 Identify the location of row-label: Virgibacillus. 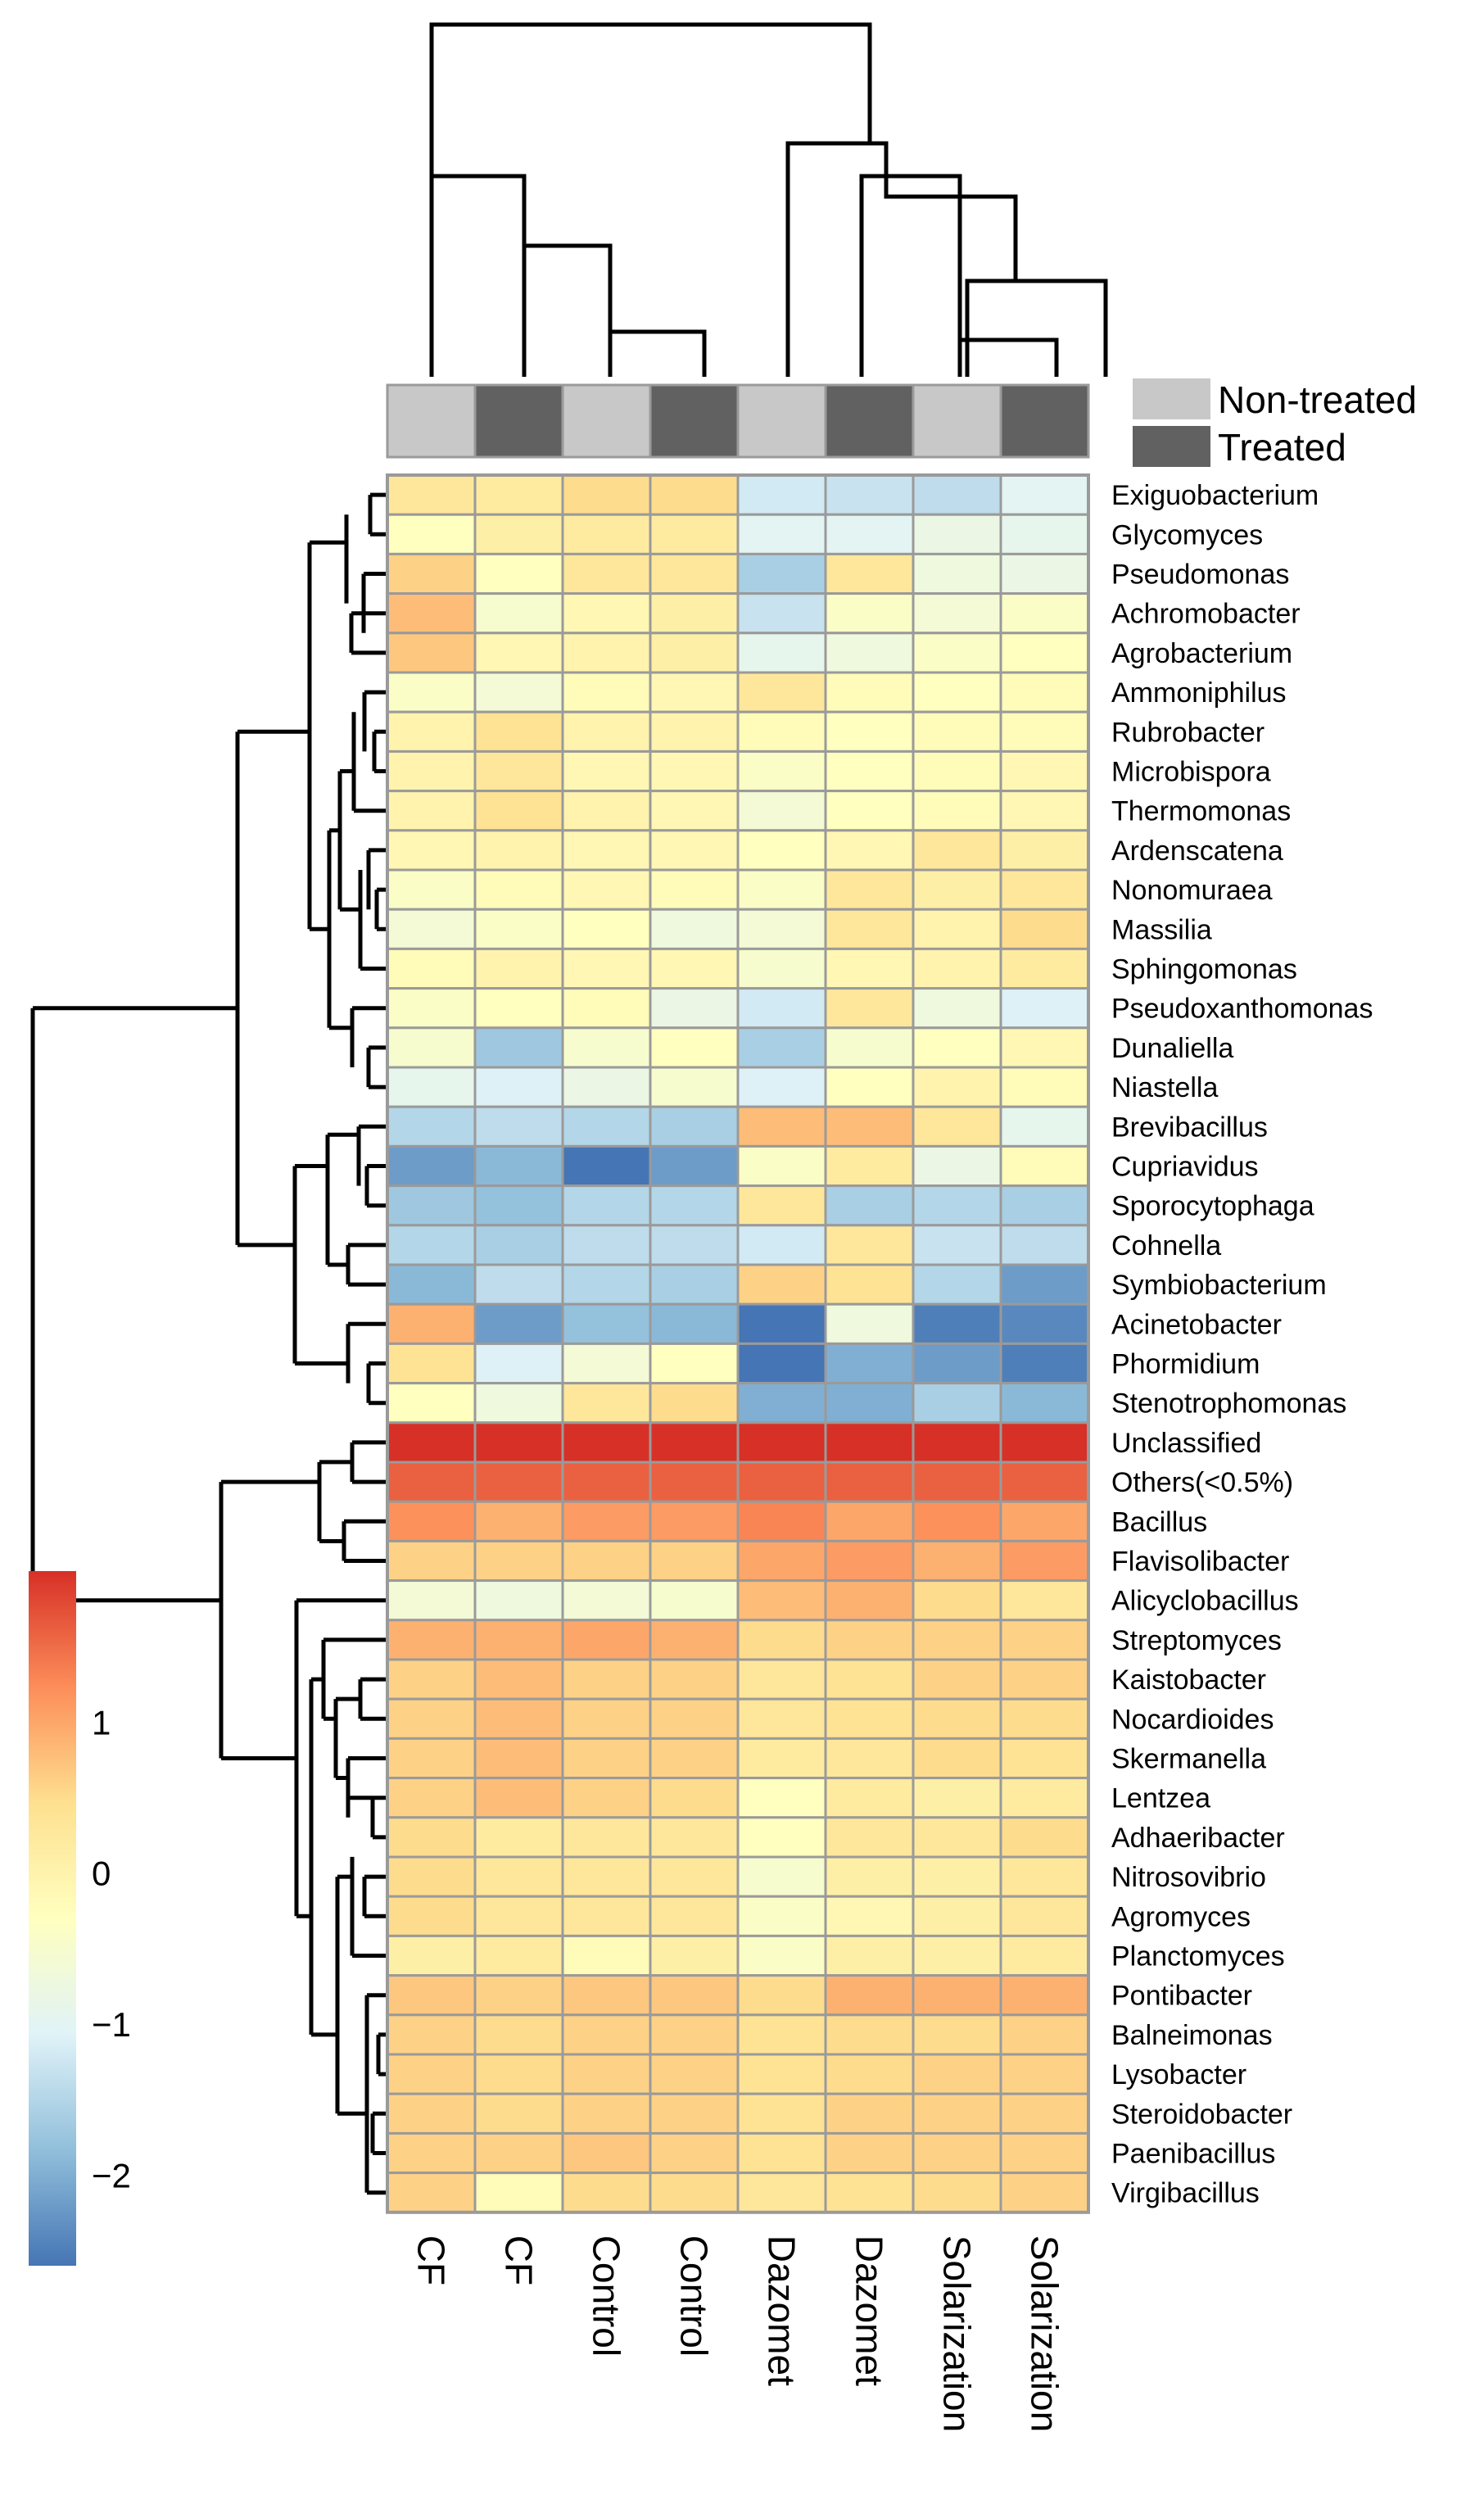
(1185, 2194).